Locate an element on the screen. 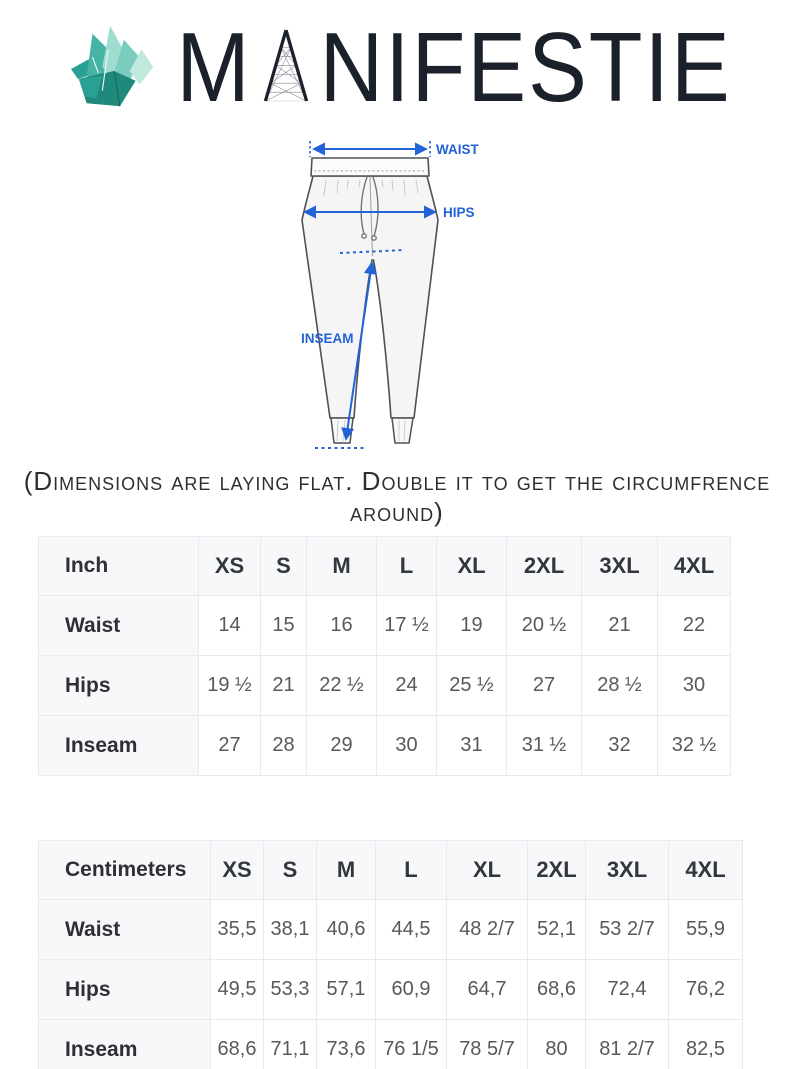 Image resolution: width=794 pixels, height=1069 pixels. string-art-a-icon is located at coordinates (285, 65).